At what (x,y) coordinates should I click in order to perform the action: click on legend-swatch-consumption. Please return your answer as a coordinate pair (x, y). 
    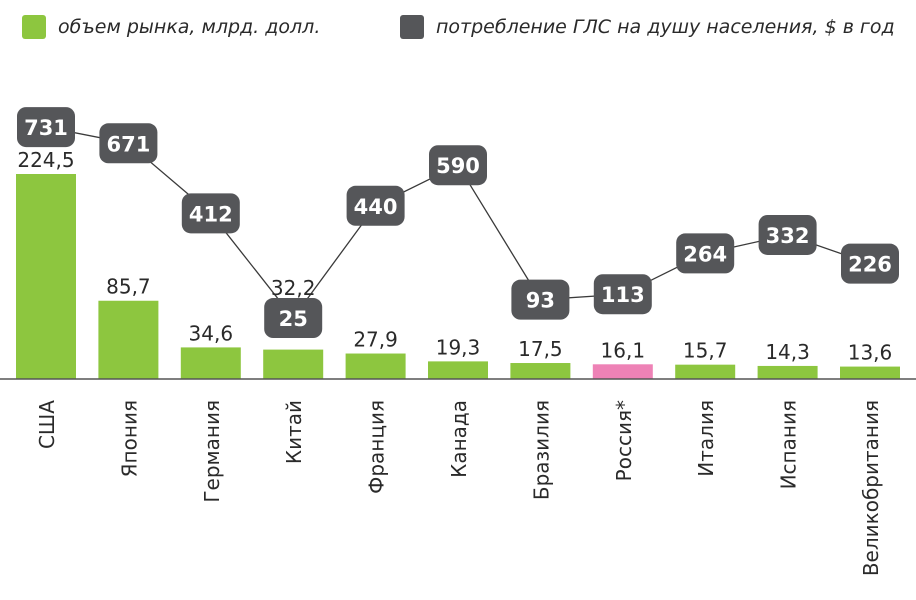
    Looking at the image, I should click on (412, 27).